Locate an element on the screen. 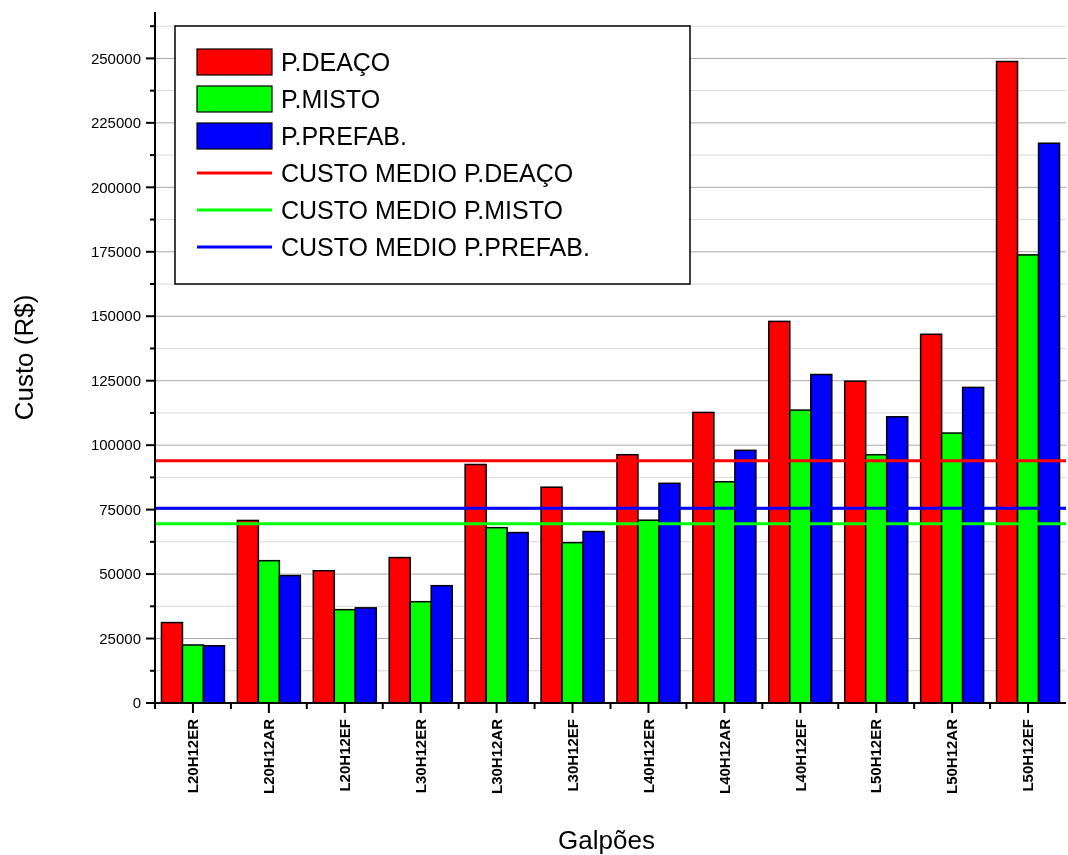  legend-label: P.PREFAB. is located at coordinates (344, 135).